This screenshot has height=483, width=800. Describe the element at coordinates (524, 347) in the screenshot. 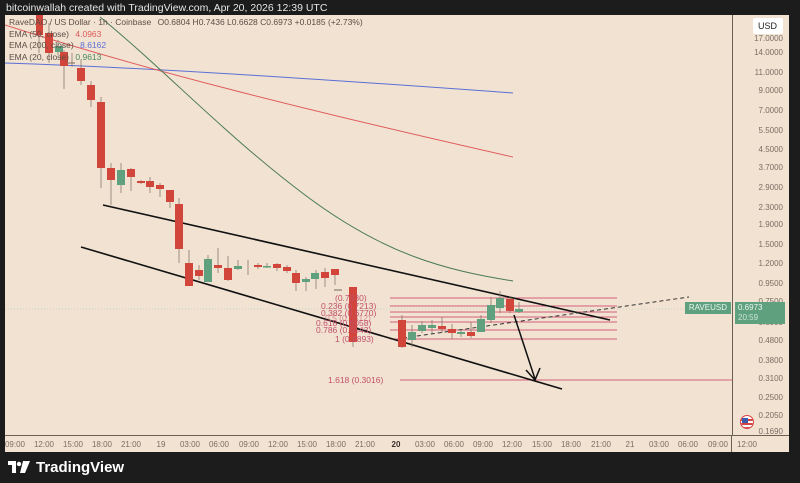

I see `projection-arrow` at that location.